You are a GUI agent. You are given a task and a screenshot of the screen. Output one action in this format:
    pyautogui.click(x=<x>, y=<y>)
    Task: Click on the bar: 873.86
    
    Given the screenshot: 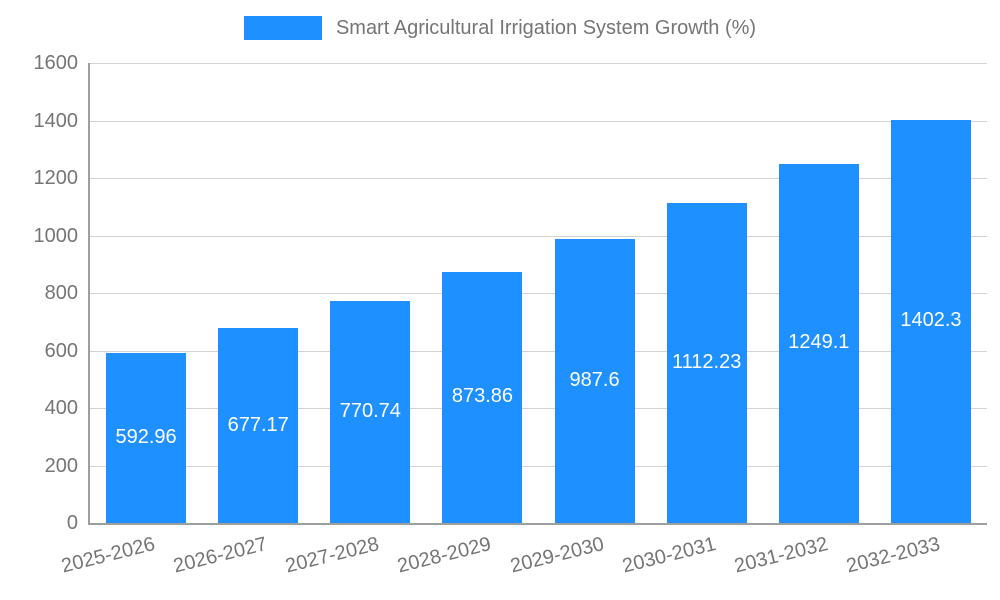 What is the action you would take?
    pyautogui.click(x=482, y=397)
    